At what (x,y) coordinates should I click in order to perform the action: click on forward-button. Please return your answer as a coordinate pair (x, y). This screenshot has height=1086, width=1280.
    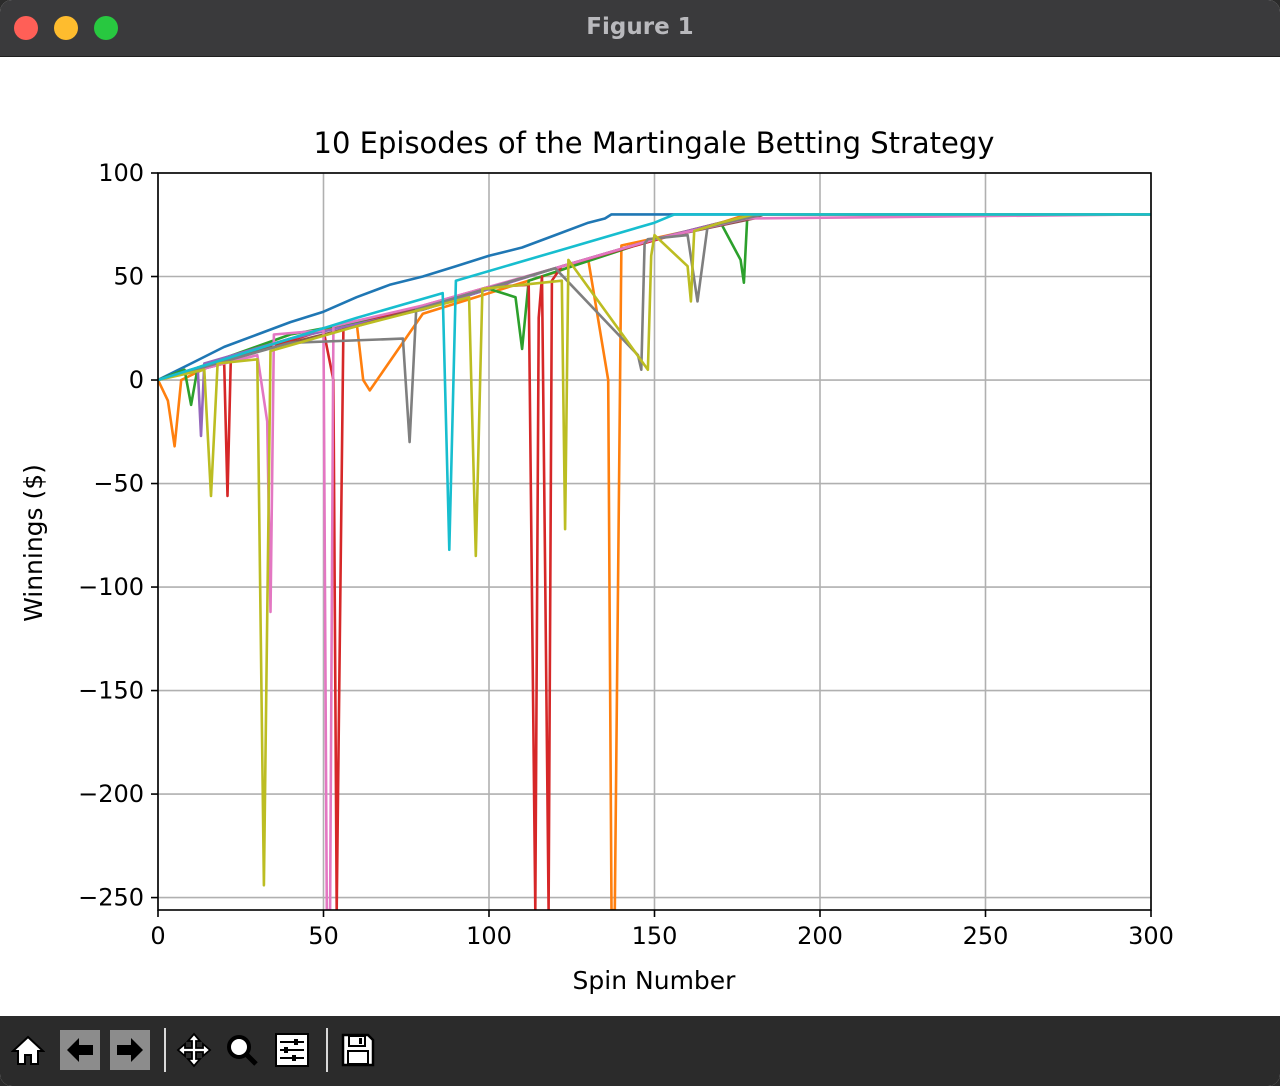
    Looking at the image, I should click on (130, 1050).